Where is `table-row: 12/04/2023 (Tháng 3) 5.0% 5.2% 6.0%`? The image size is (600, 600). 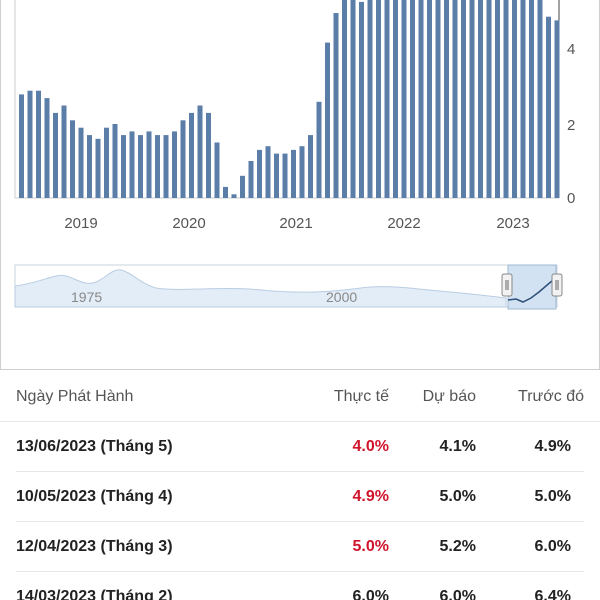
table-row: 12/04/2023 (Tháng 3) 5.0% 5.2% 6.0% is located at coordinates (300, 547).